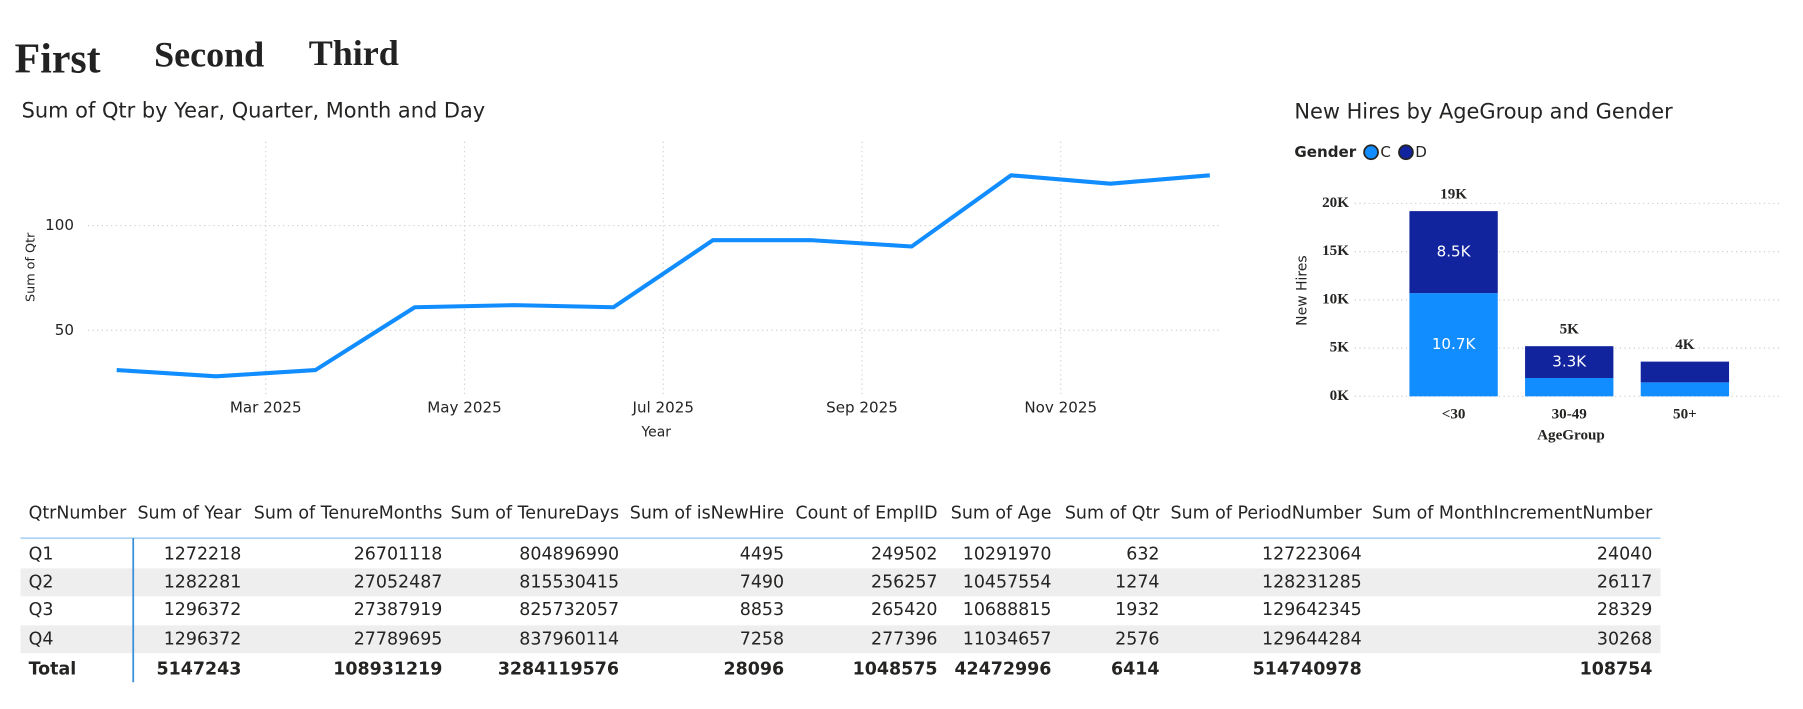  Describe the element at coordinates (398, 639) in the screenshot. I see `table-cell: 27789695` at that location.